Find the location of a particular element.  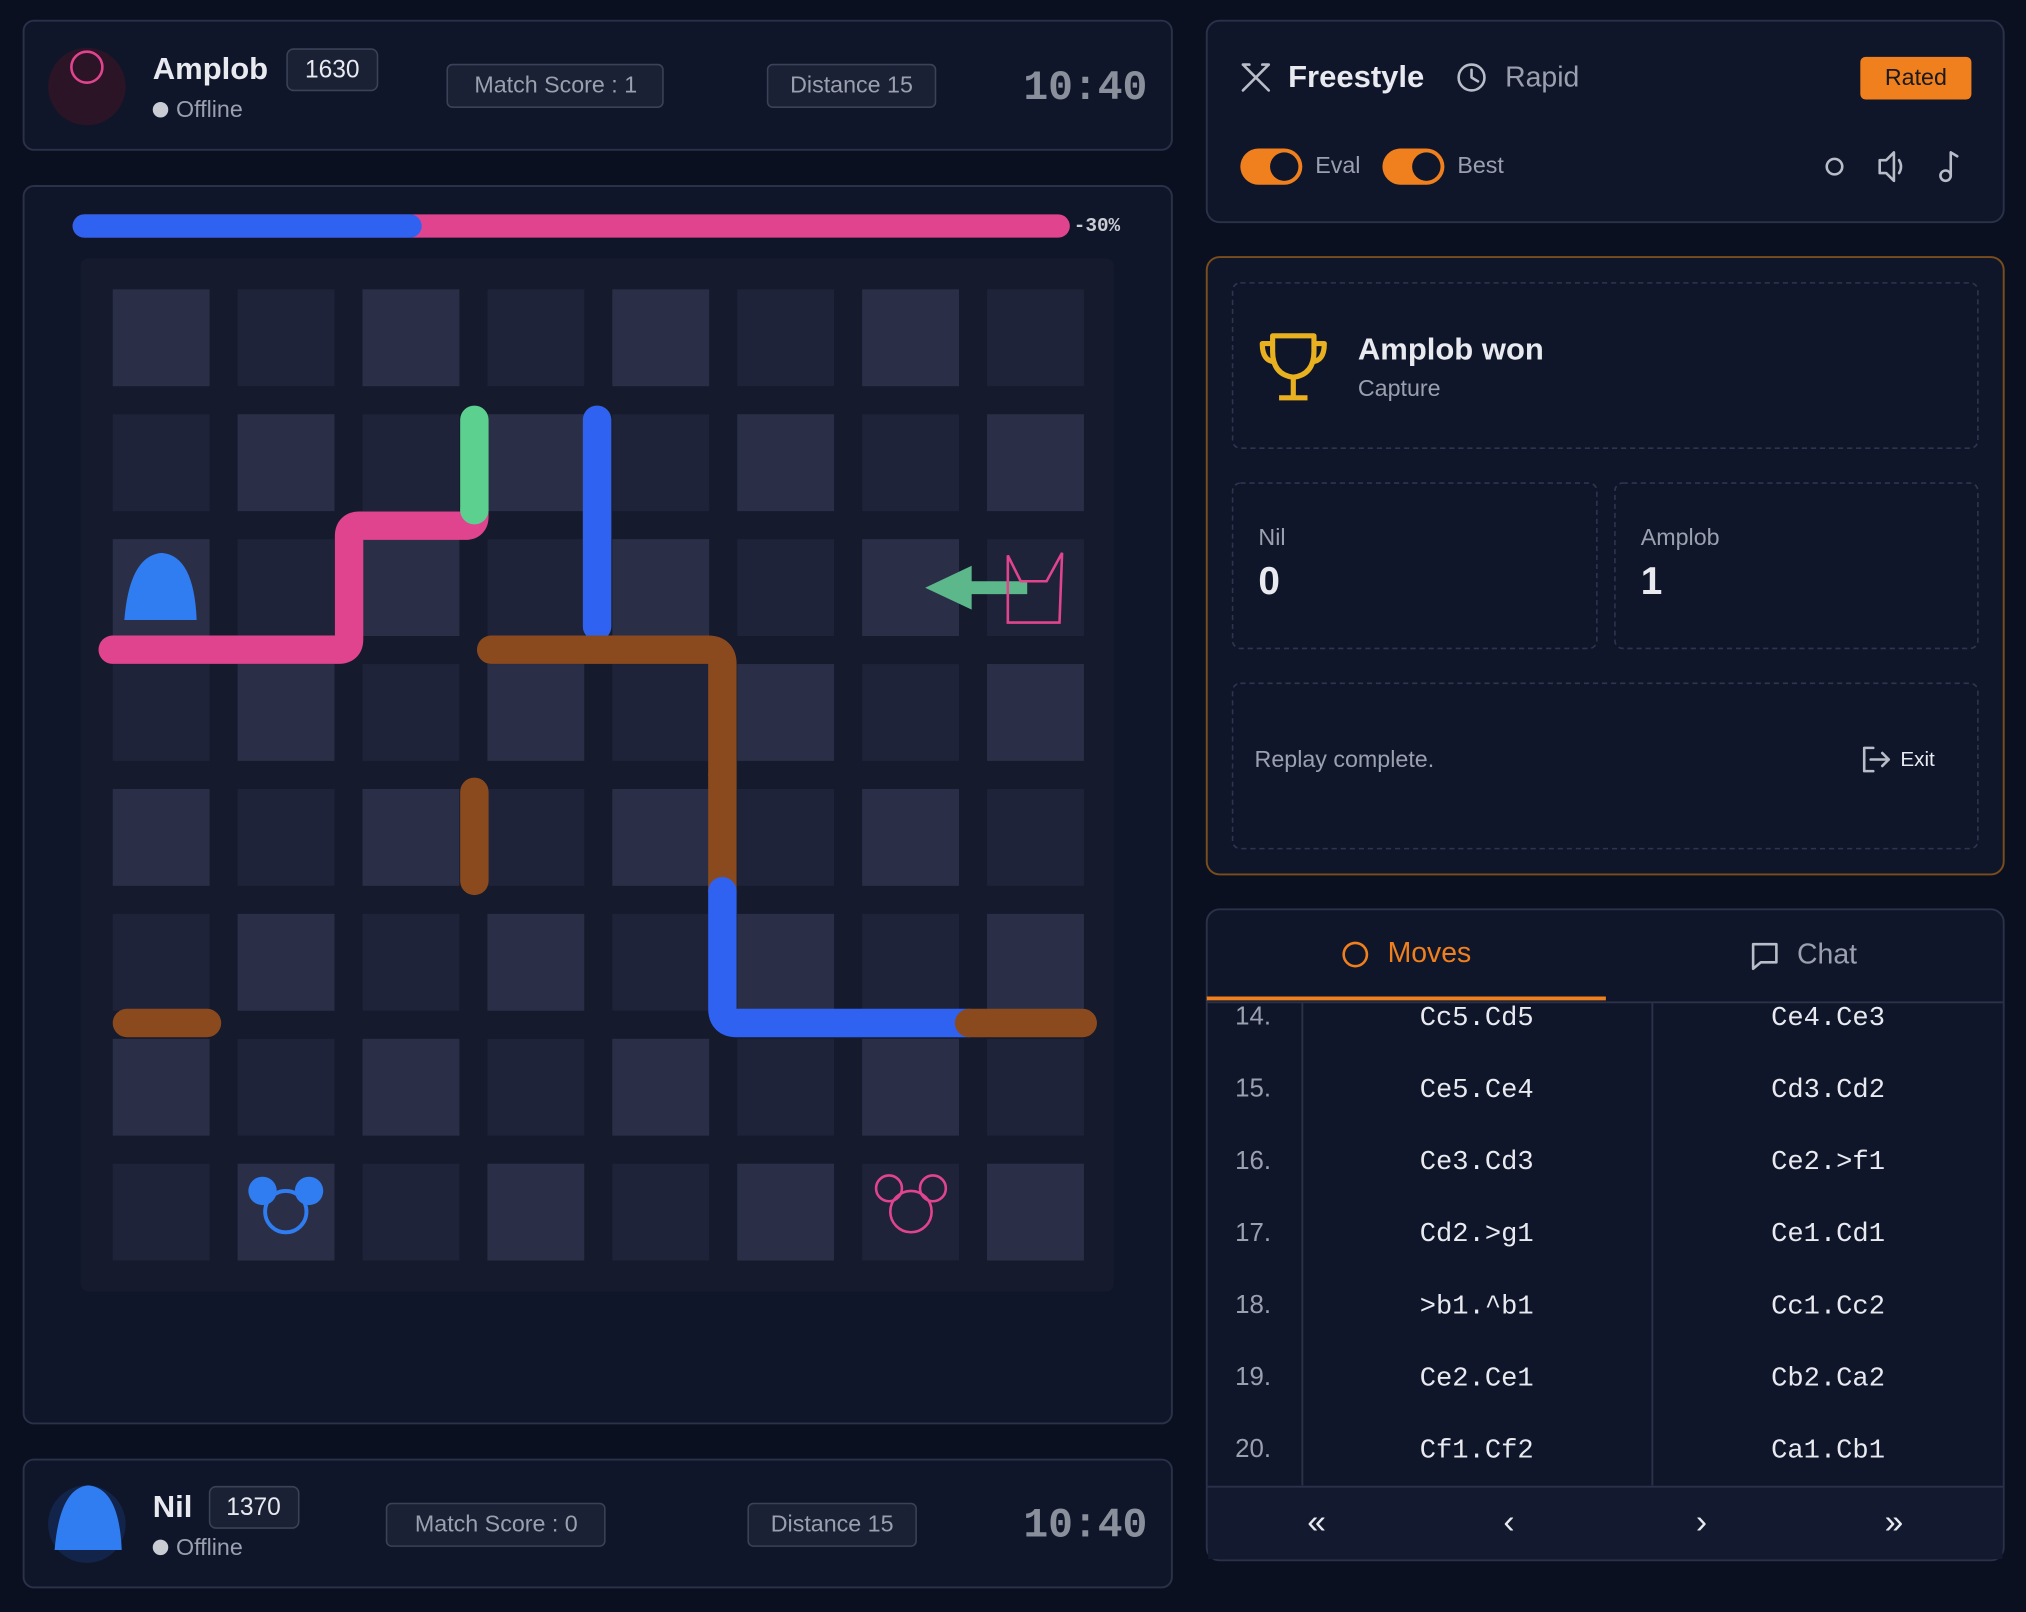

rating: 1370 is located at coordinates (253, 1507).